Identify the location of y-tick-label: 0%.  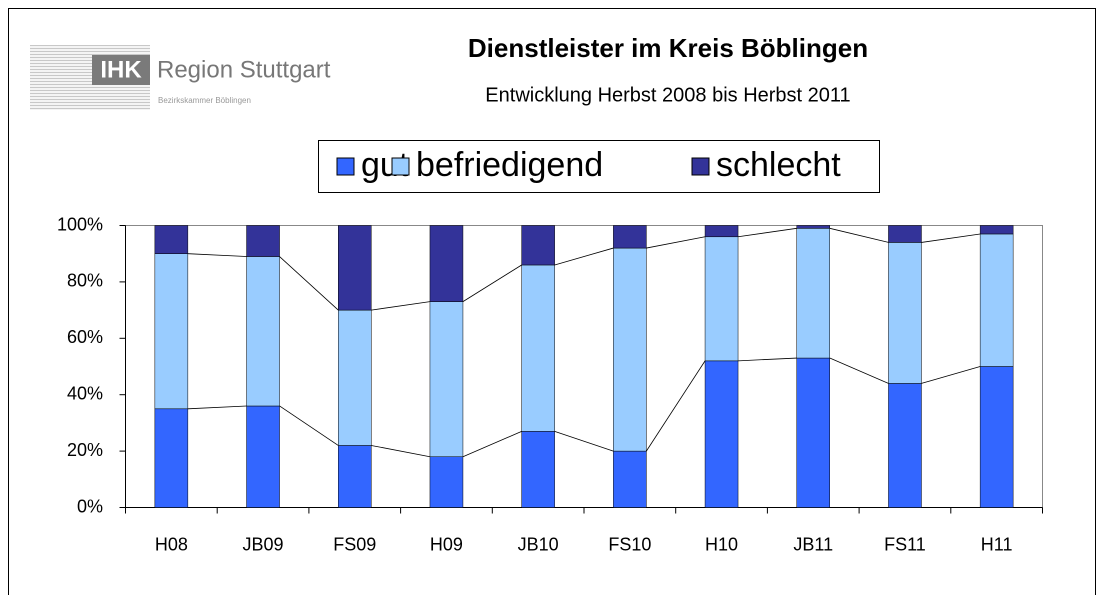
(90, 506).